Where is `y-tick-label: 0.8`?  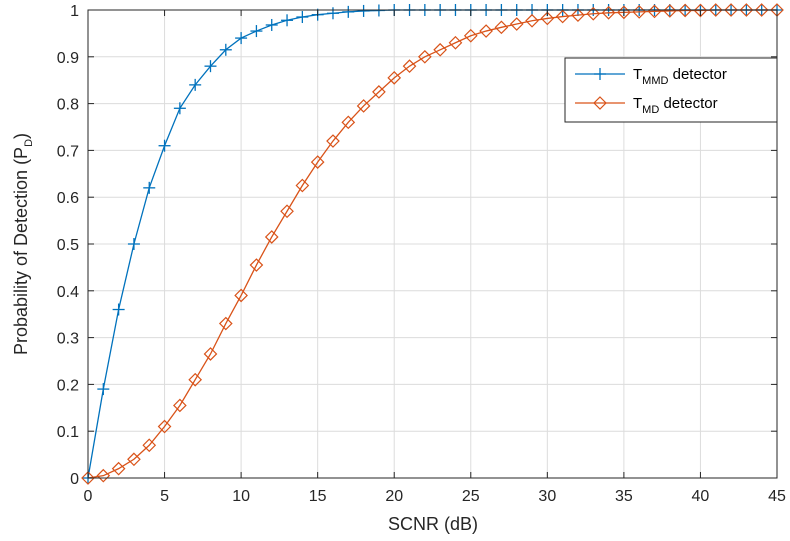
y-tick-label: 0.8 is located at coordinates (68, 105).